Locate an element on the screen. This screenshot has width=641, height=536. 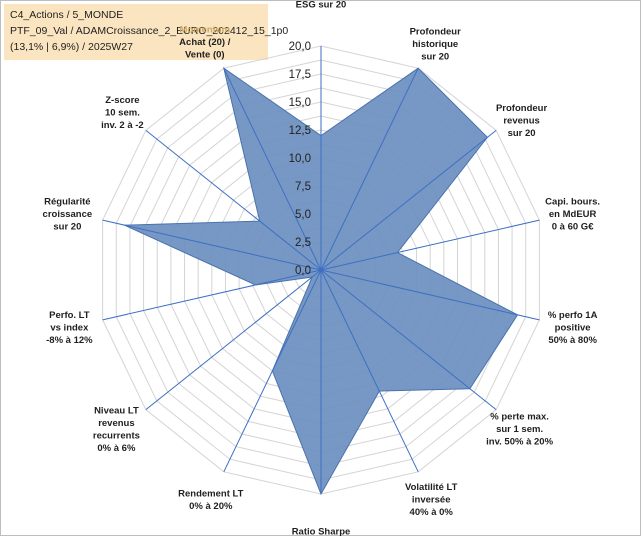
category-label: Niveau LT revenus recurrents 0% à 6% is located at coordinates (116, 429).